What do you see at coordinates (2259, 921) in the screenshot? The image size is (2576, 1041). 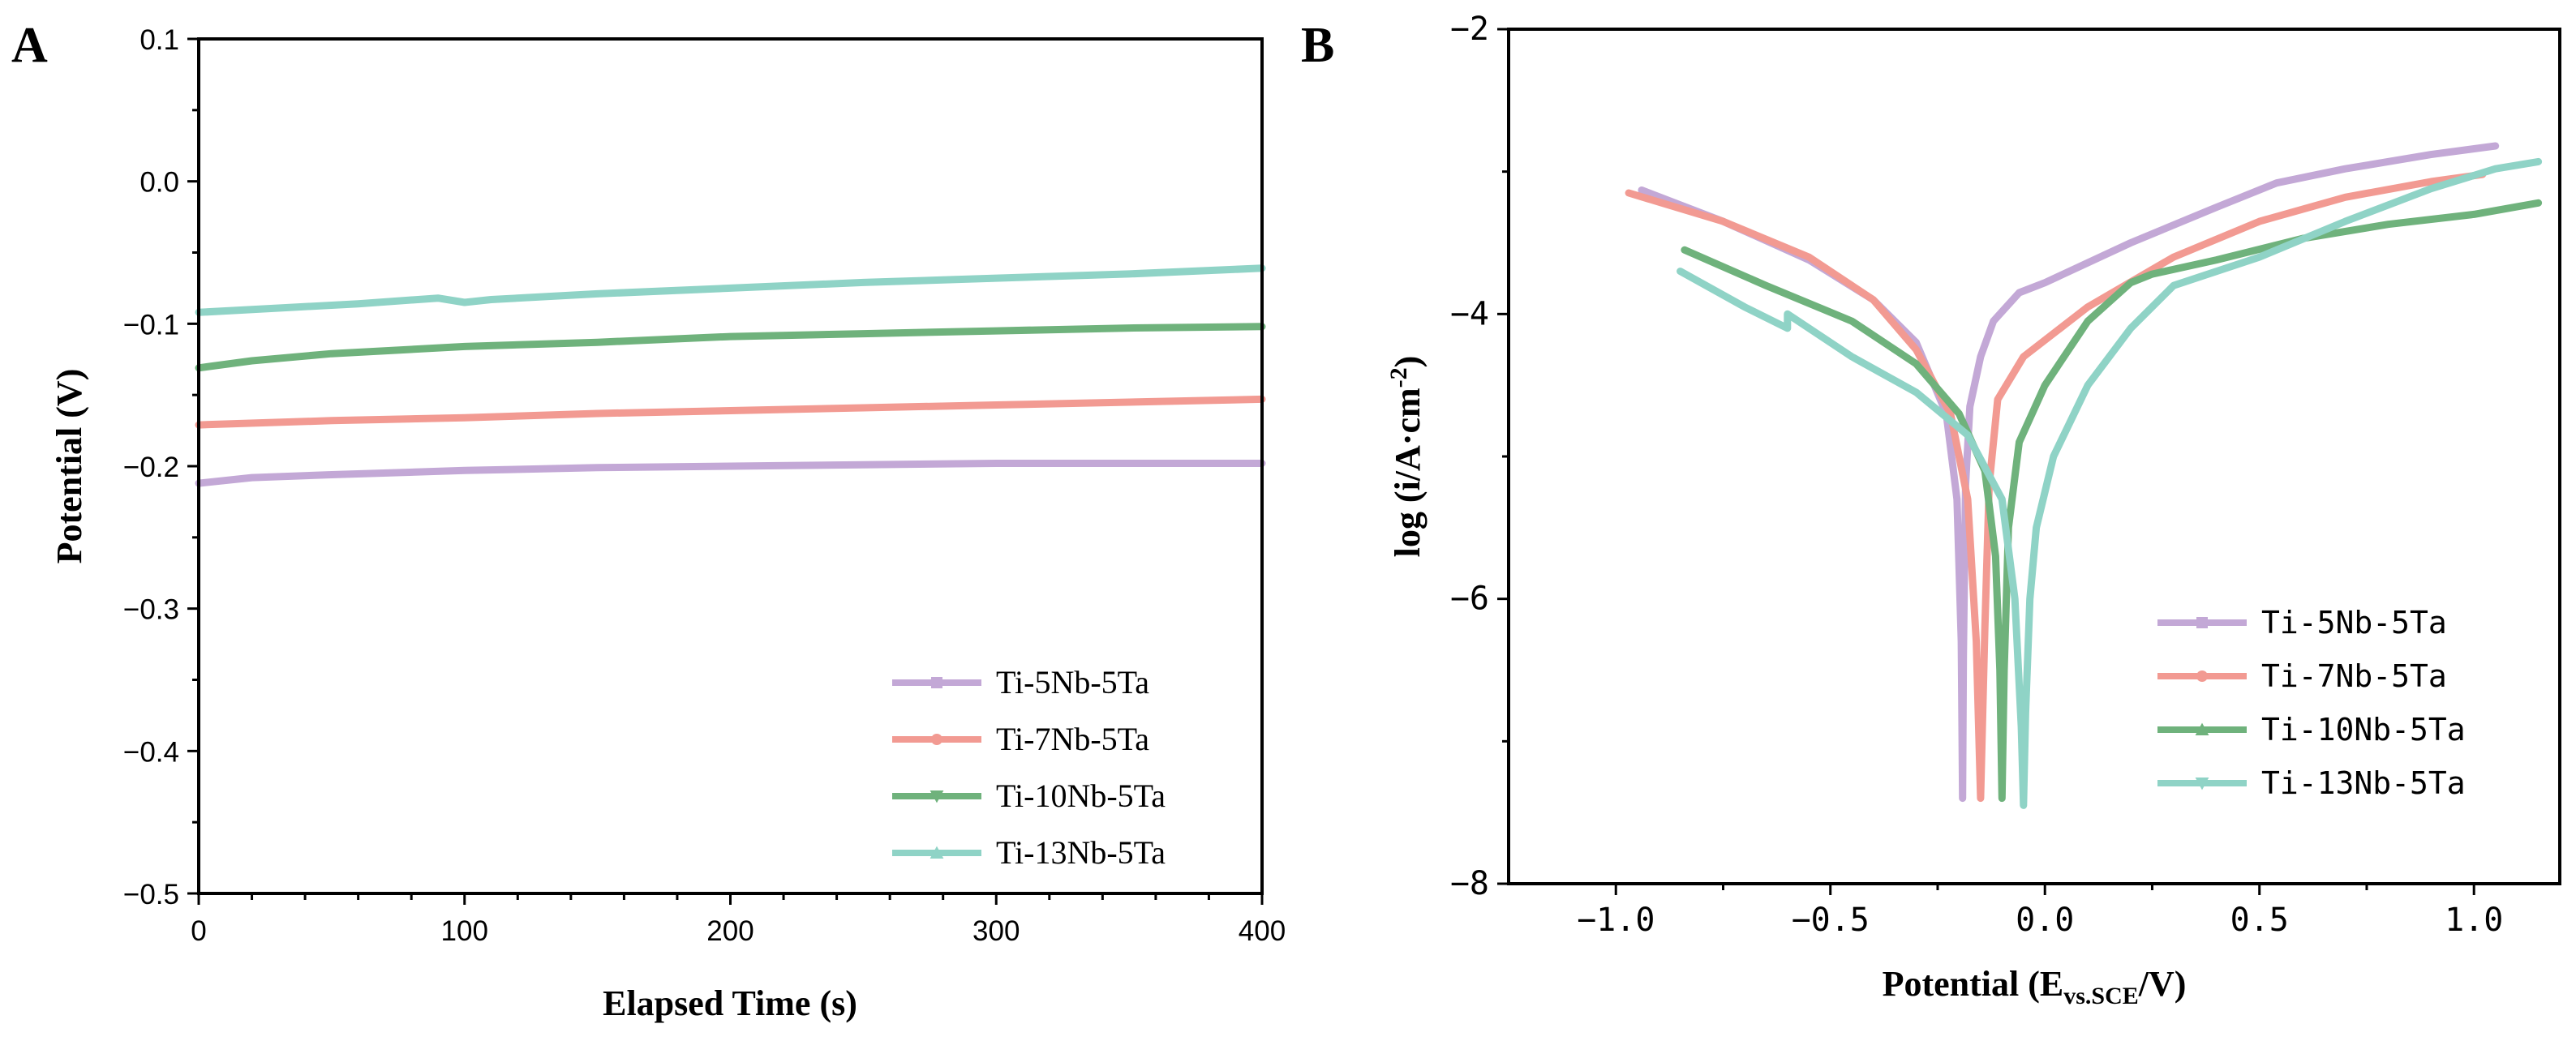 I see `x-tick-label: 0.5` at bounding box center [2259, 921].